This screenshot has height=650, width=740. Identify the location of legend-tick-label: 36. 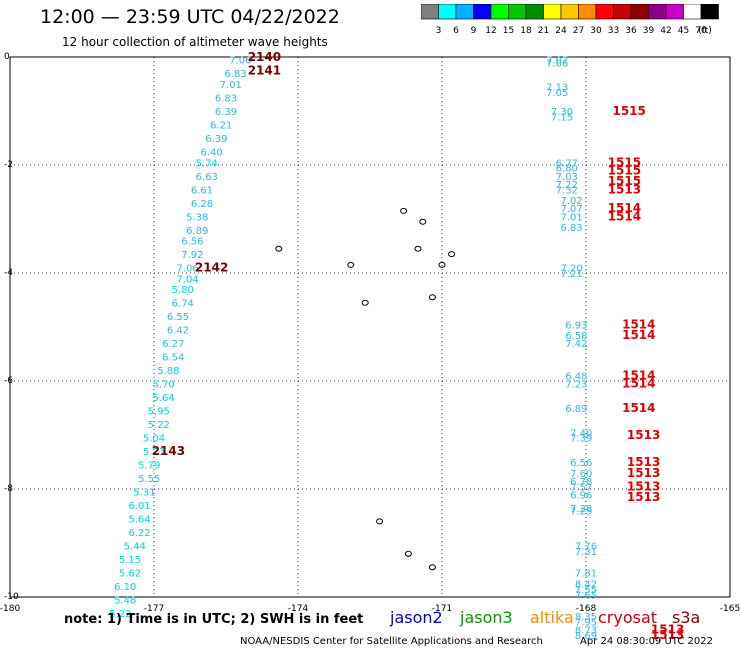
(631, 31).